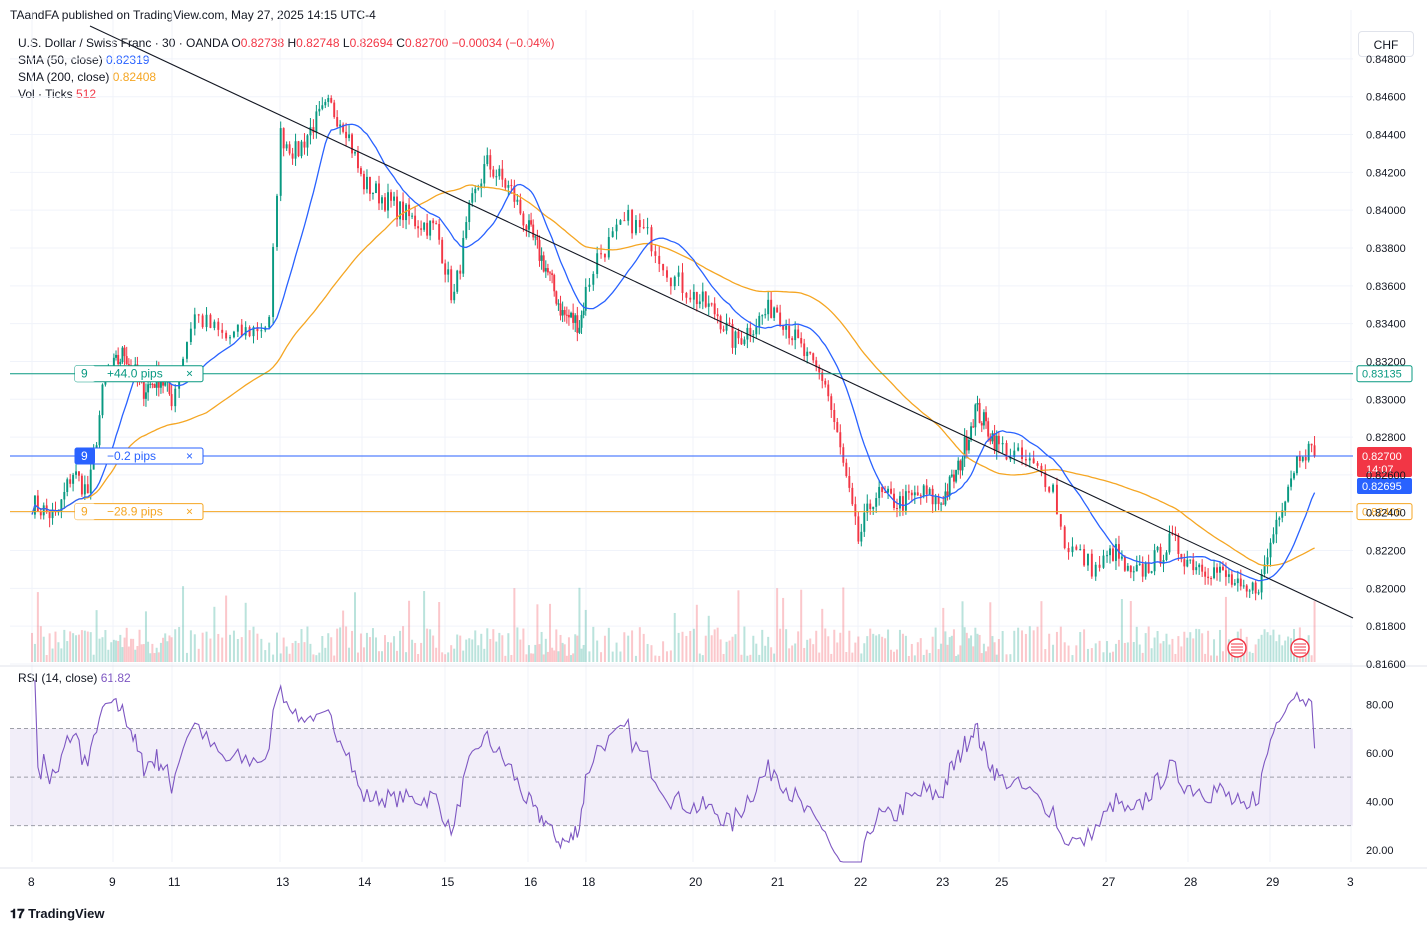  What do you see at coordinates (448, 882) in the screenshot?
I see `time-axis-tick: 15` at bounding box center [448, 882].